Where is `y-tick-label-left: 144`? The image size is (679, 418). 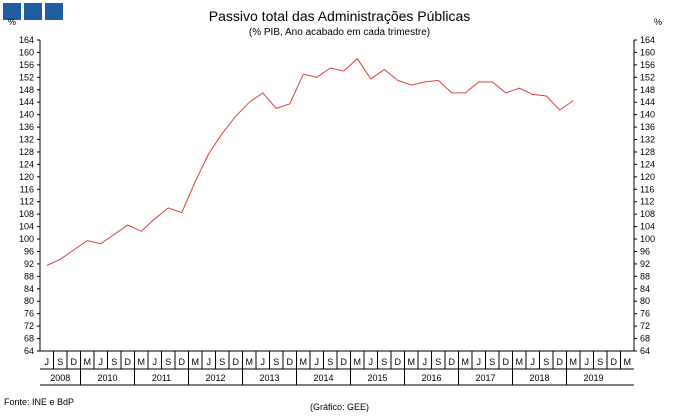
y-tick-label-left: 144 is located at coordinates (26, 102).